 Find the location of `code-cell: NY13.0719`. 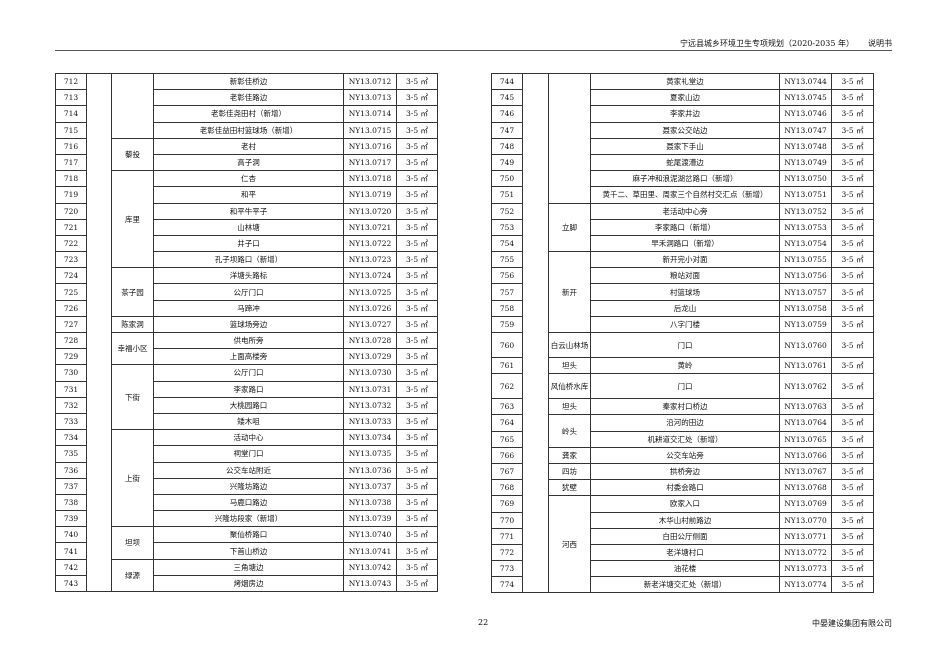

code-cell: NY13.0719 is located at coordinates (370, 195).